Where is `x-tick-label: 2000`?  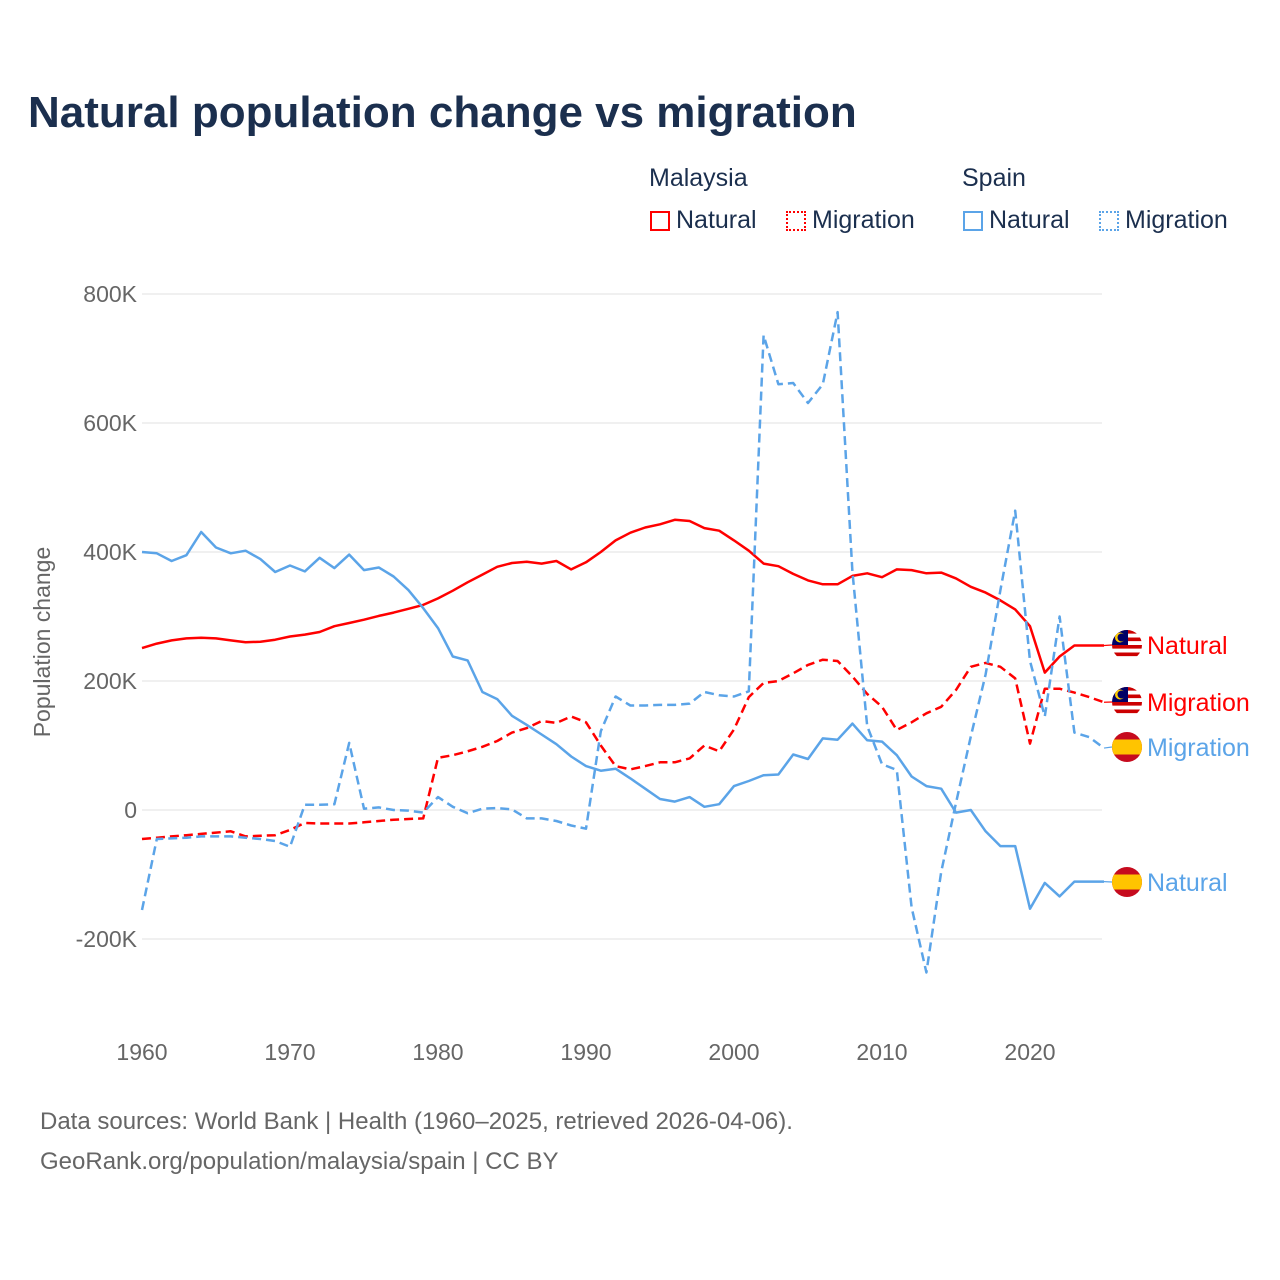 x-tick-label: 2000 is located at coordinates (733, 1052).